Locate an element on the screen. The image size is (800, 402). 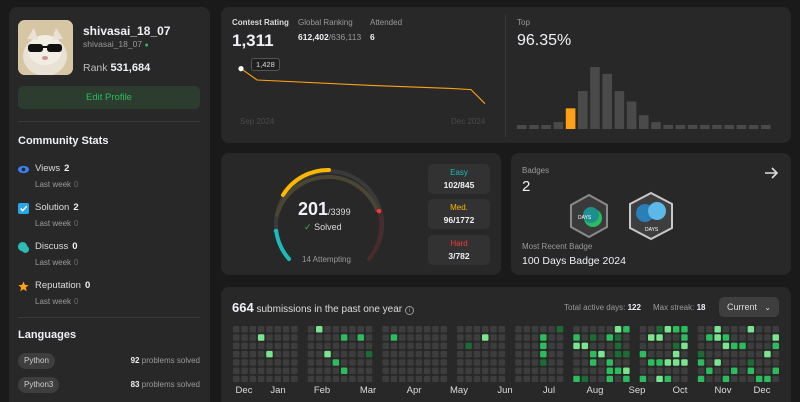
submissions-text: submissions in the past one year is located at coordinates (329, 309).